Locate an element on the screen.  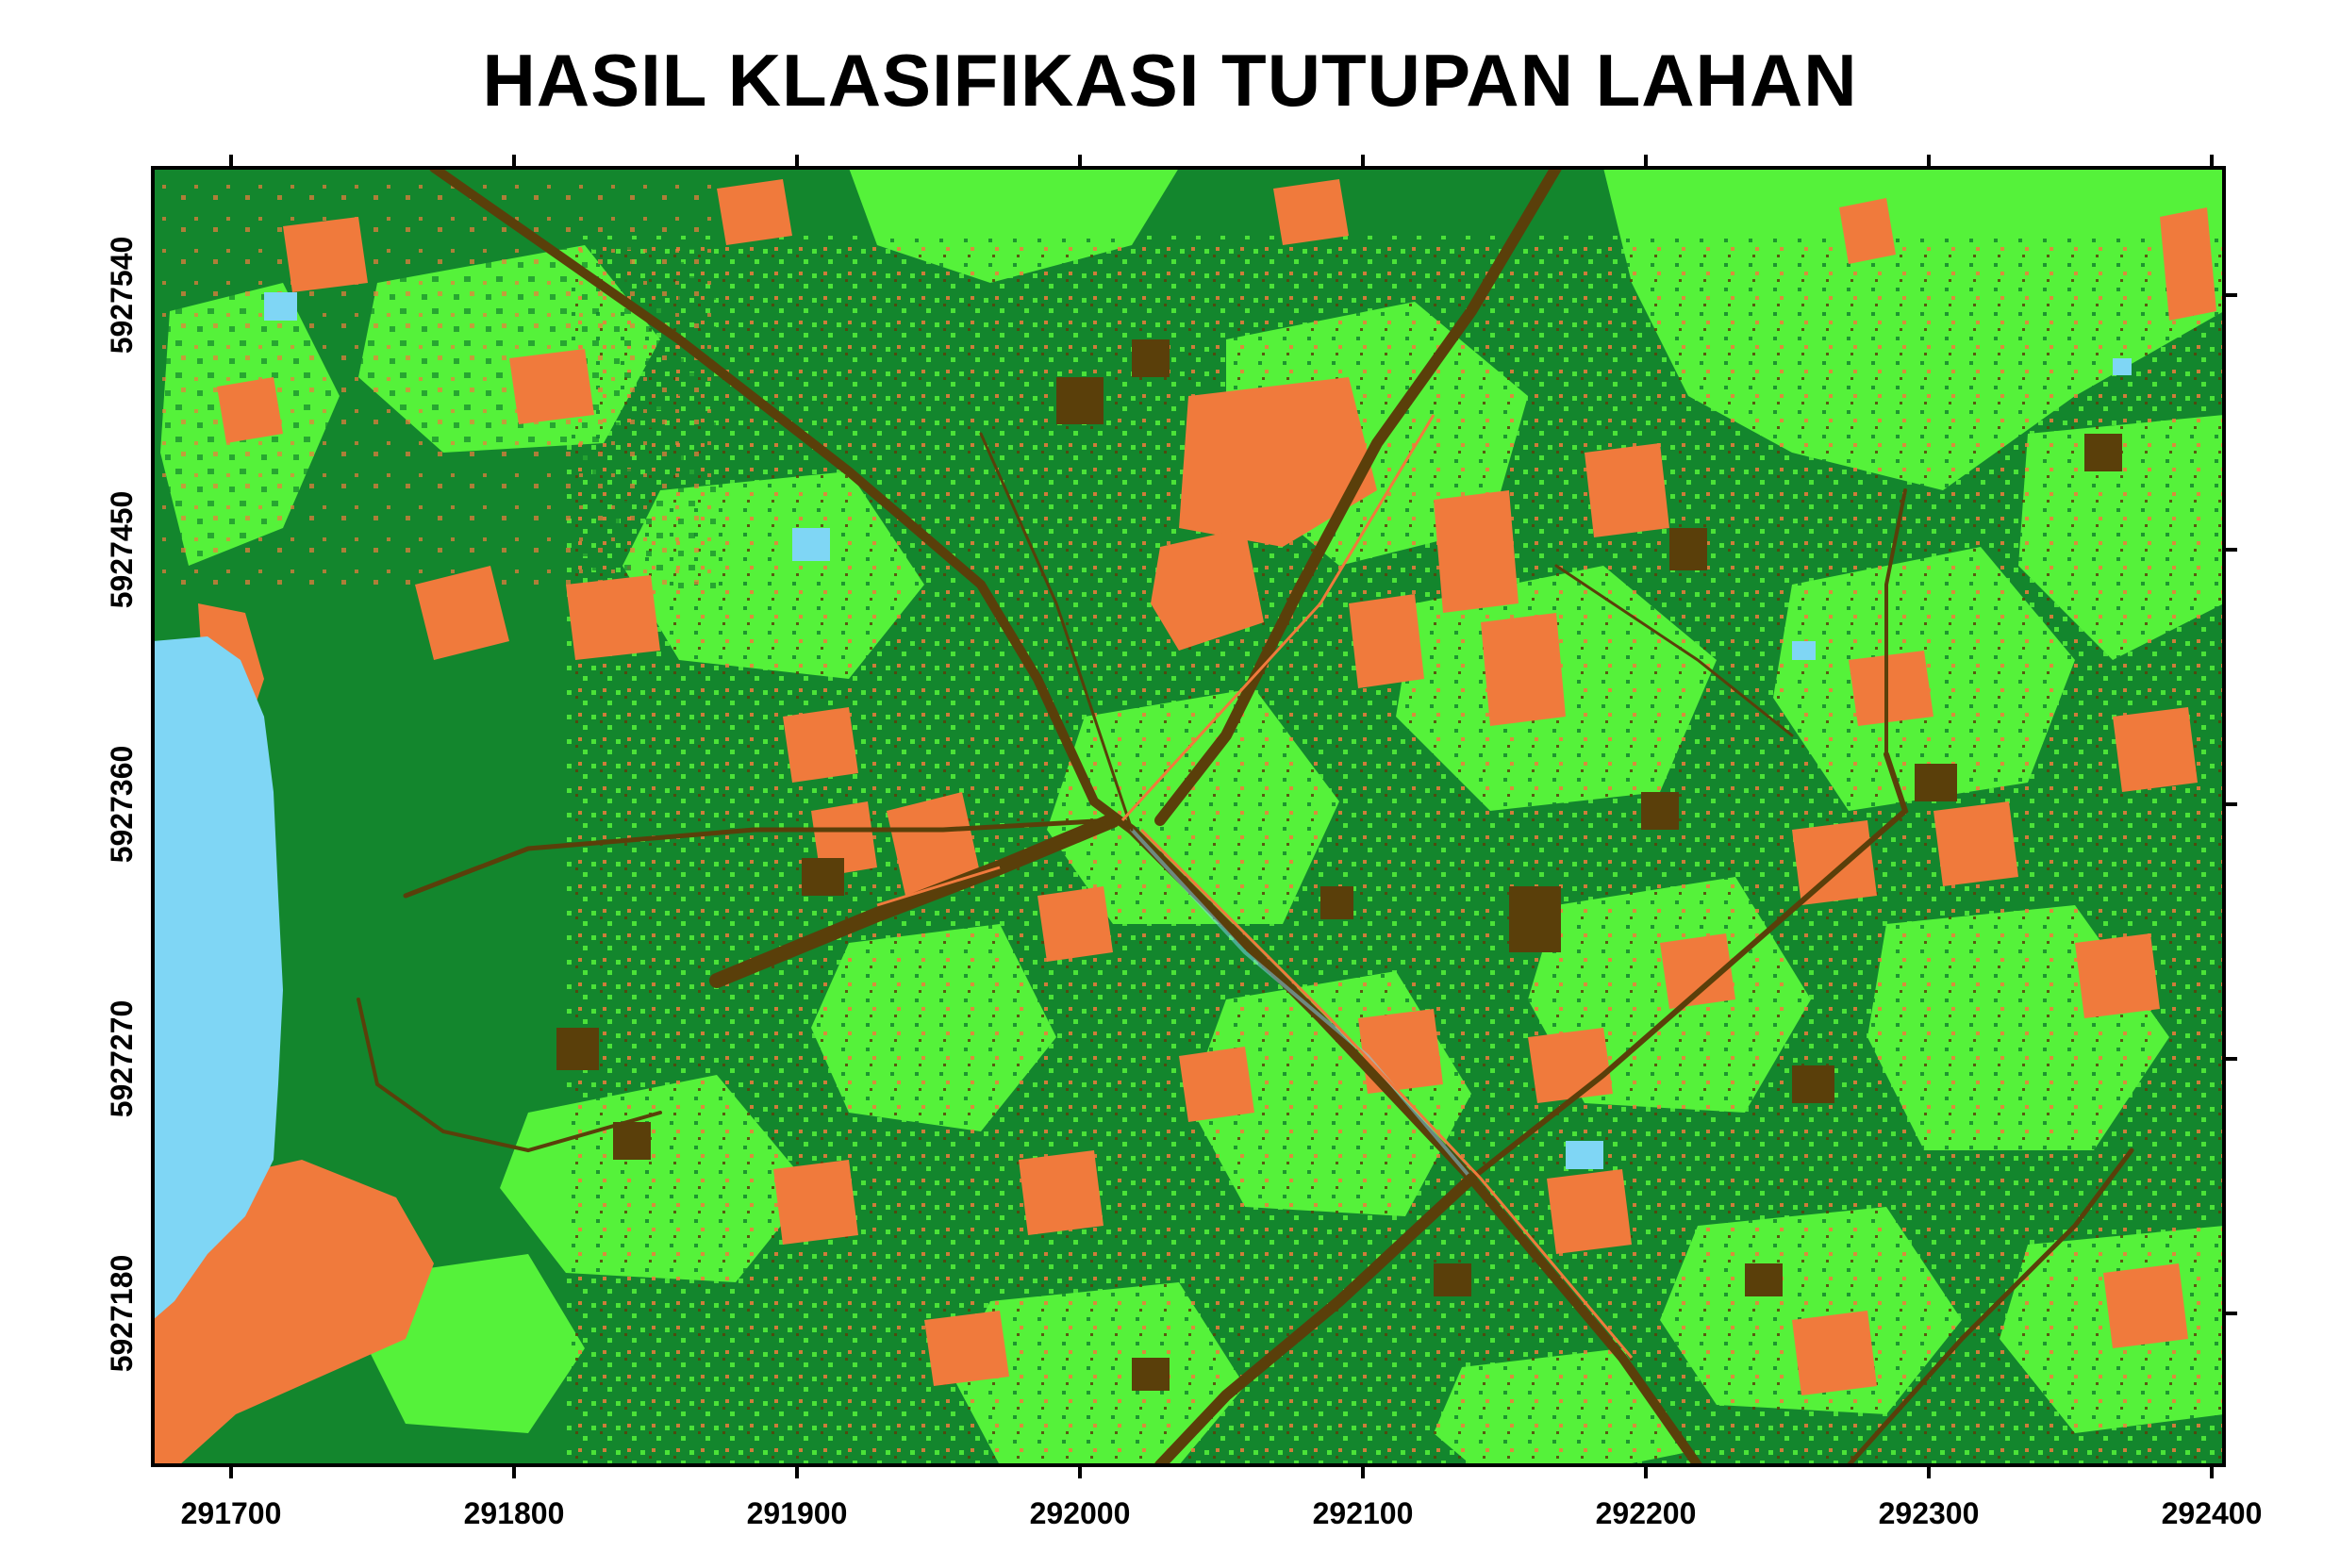
x-tick-label: 292300 is located at coordinates (1929, 1513).